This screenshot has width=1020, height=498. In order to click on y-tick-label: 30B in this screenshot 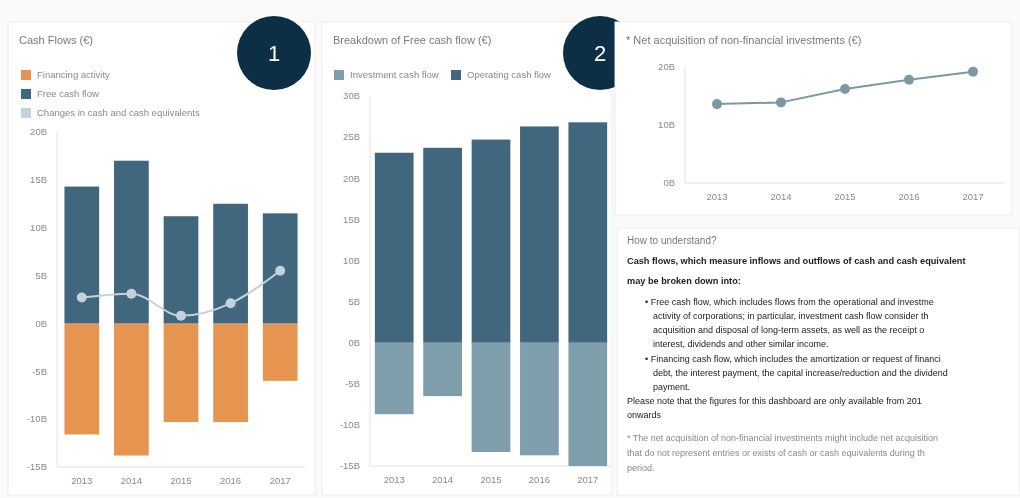, I will do `click(351, 96)`.